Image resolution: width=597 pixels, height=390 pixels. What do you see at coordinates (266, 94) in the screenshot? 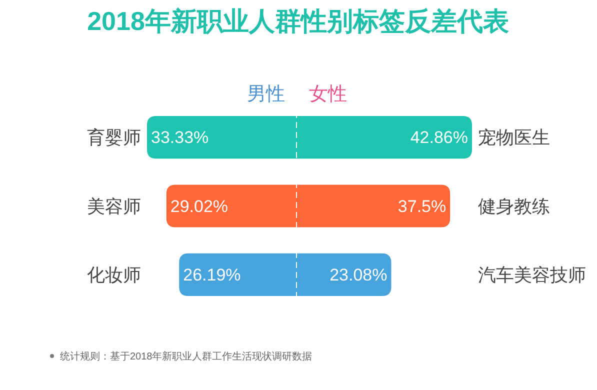
I see `series-label: 男性` at bounding box center [266, 94].